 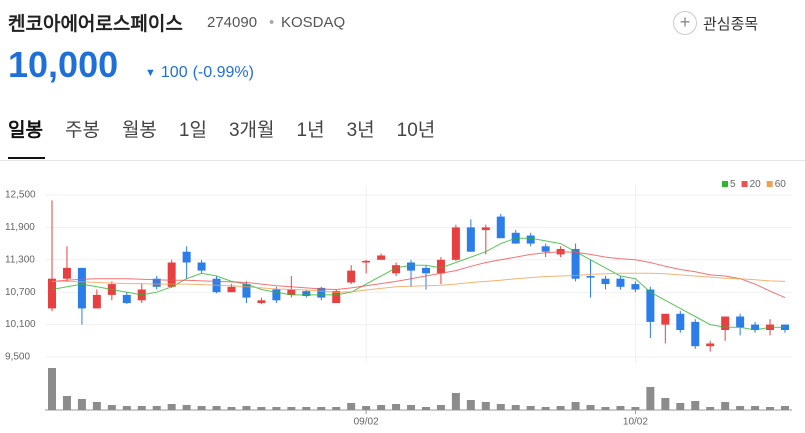 I want to click on down-arrow: ▼, so click(x=150, y=73).